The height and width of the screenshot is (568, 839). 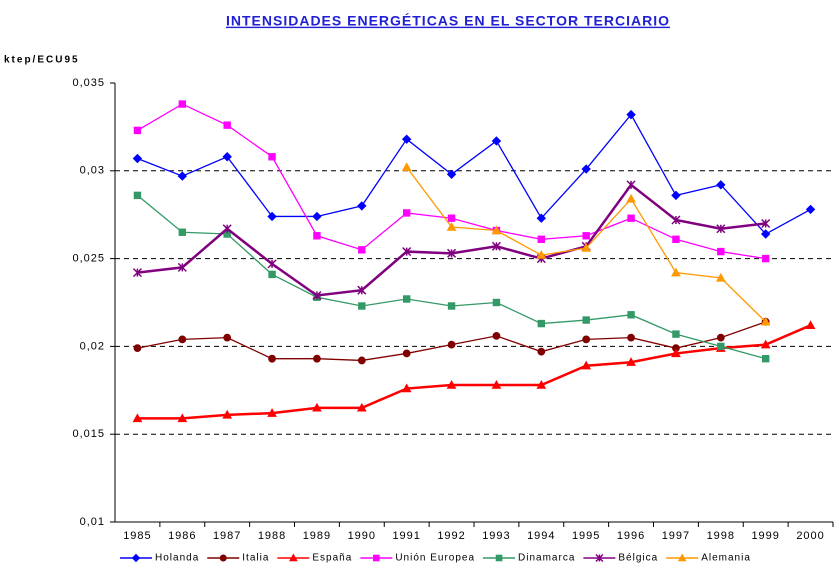 I want to click on x-tick-label: 1995, so click(x=586, y=536).